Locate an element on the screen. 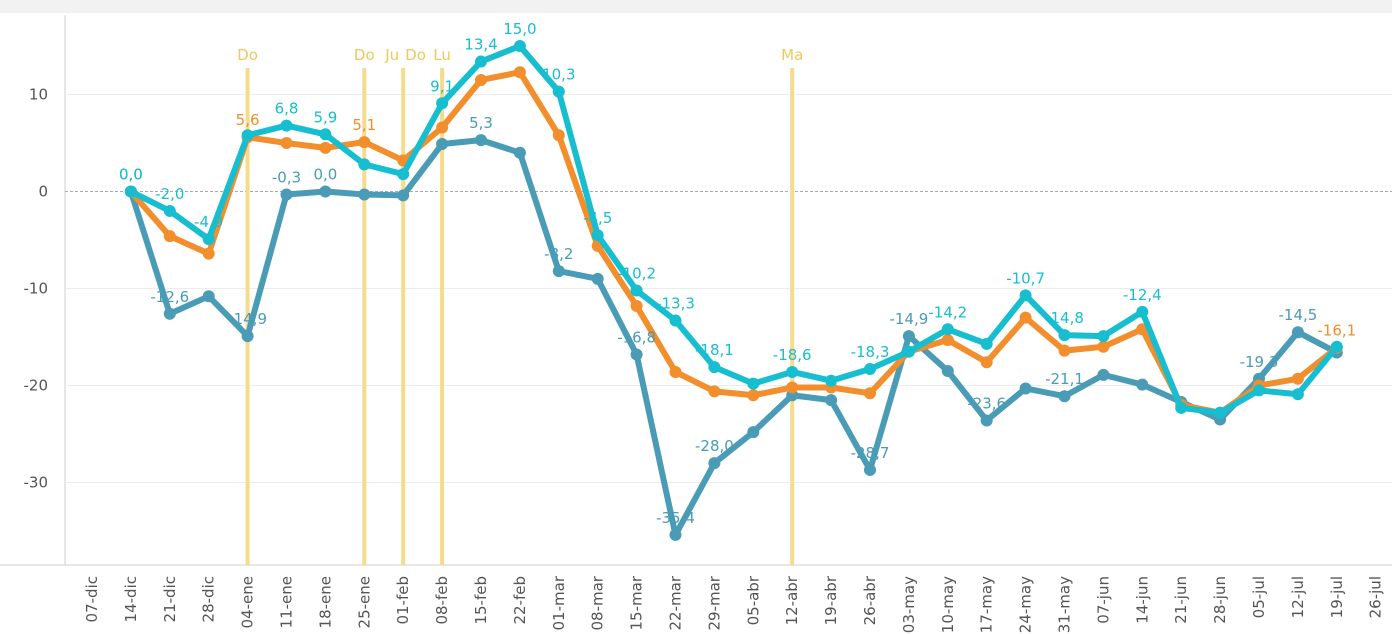  y-tick-label: 0 is located at coordinates (43, 192).